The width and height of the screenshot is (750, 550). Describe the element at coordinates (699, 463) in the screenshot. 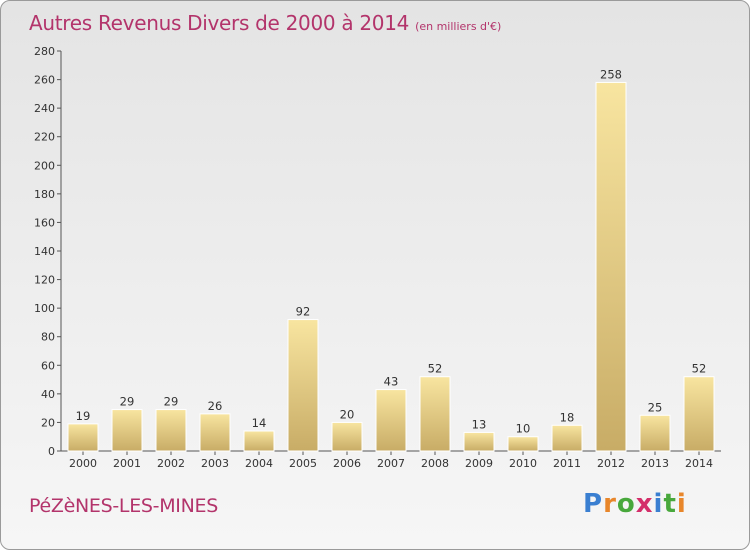

I see `x-tick-label: 2014` at that location.